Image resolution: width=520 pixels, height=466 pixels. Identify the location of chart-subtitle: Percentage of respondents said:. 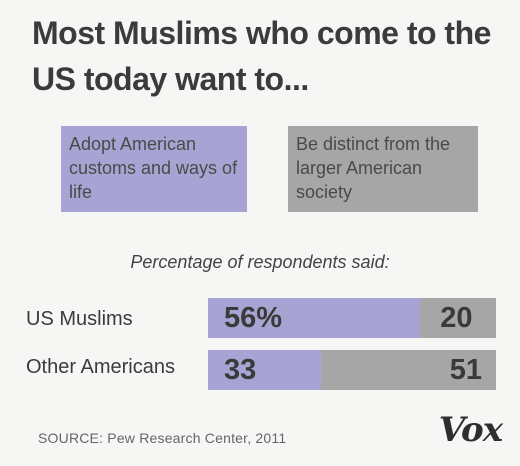
(260, 262).